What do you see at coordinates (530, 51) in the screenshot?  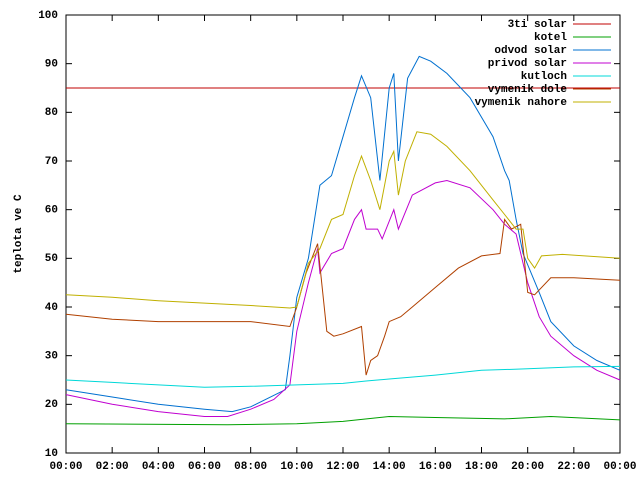 I see `legend-label: odvod solar` at bounding box center [530, 51].